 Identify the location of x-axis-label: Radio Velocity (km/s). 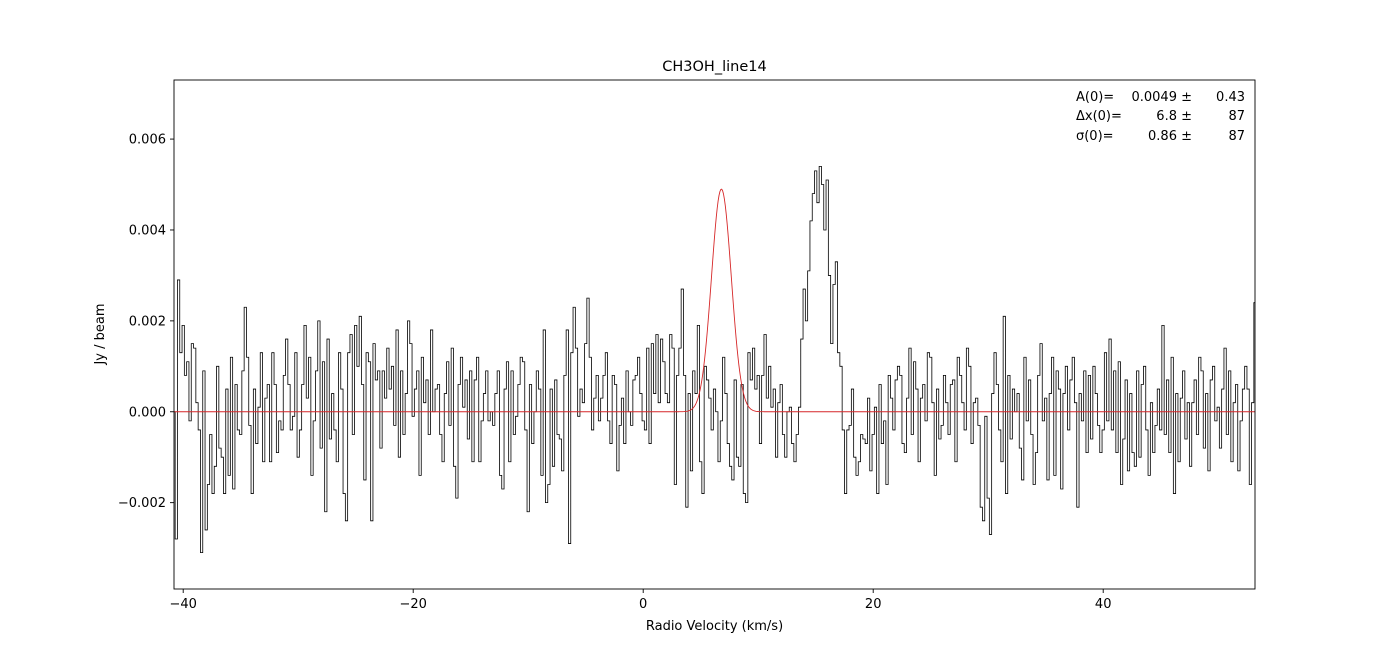
(714, 626).